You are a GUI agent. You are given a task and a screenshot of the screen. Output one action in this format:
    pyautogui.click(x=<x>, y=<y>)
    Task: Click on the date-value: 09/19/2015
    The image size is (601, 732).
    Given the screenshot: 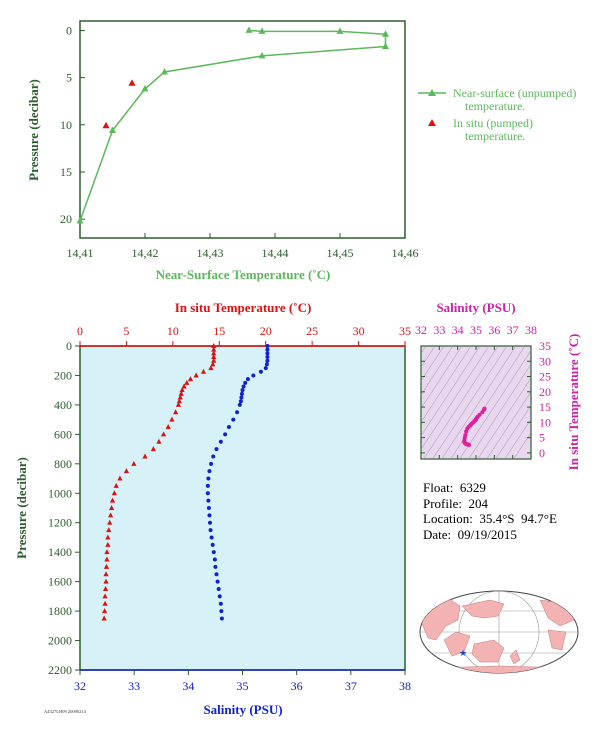 What is the action you would take?
    pyautogui.click(x=487, y=534)
    